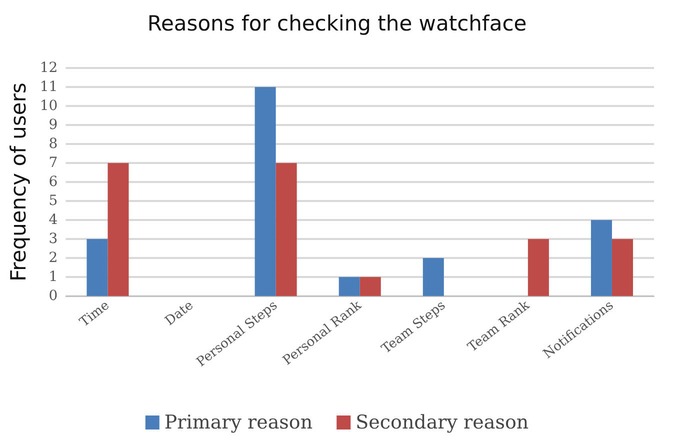 The width and height of the screenshot is (674, 445). What do you see at coordinates (53, 144) in the screenshot?
I see `y-tick-label: 8` at bounding box center [53, 144].